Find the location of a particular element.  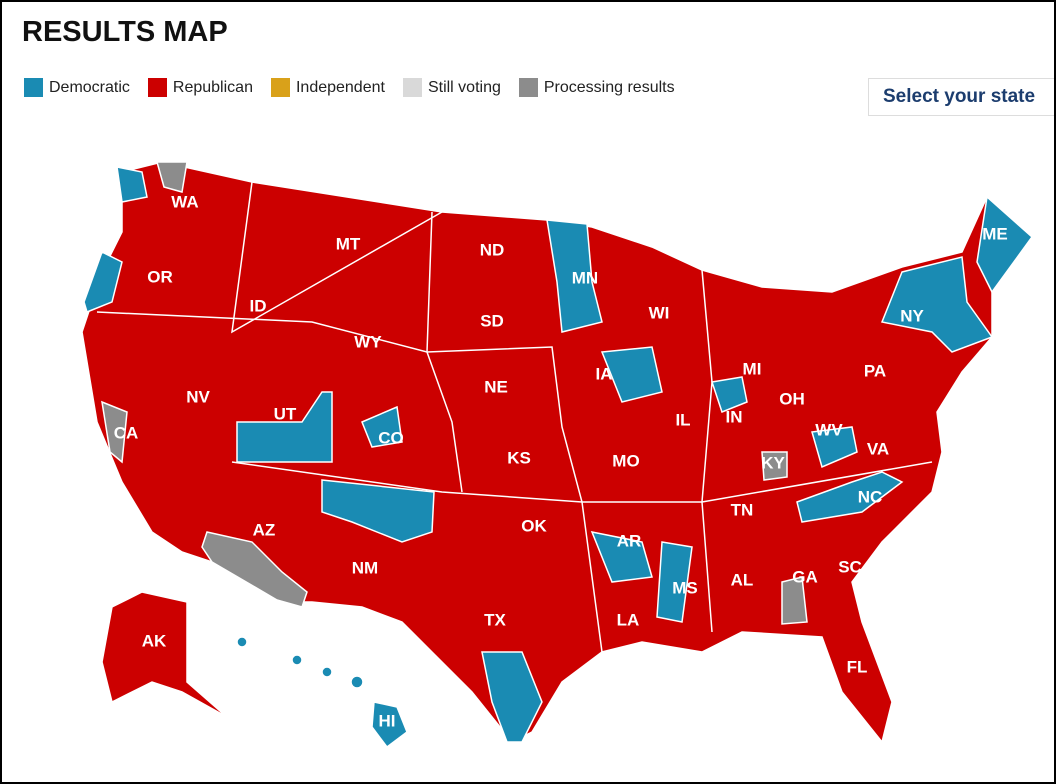

state-label: NY is located at coordinates (912, 315).